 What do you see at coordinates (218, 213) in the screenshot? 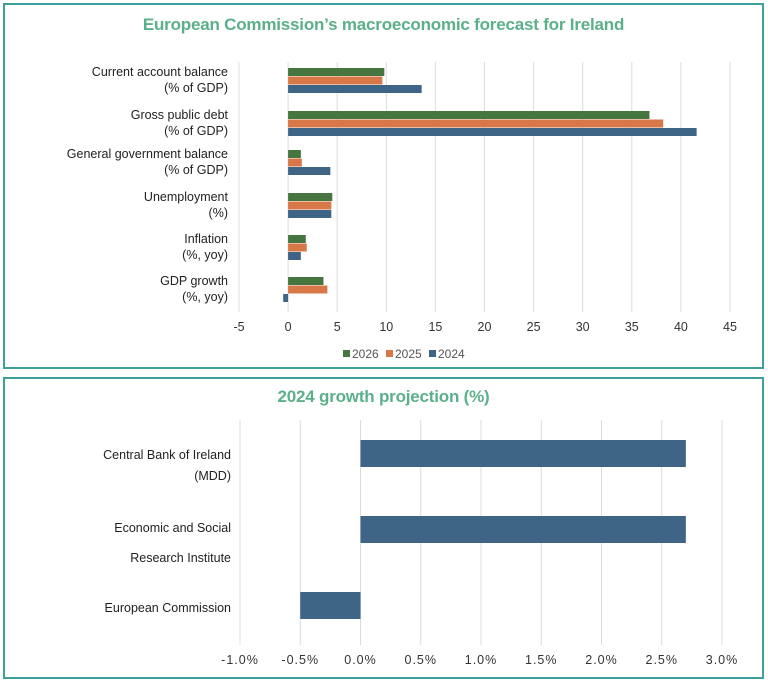
I see `category-label: (%)` at bounding box center [218, 213].